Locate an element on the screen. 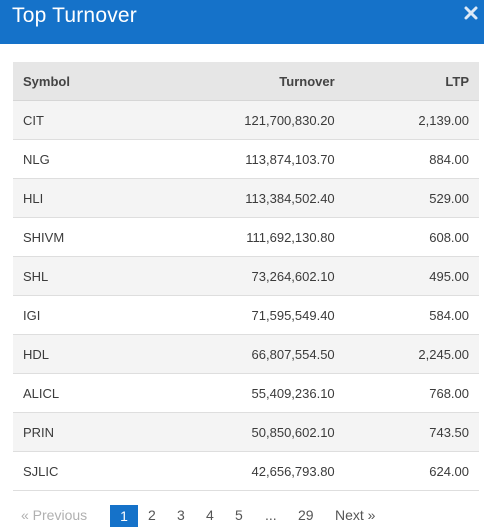 Image resolution: width=484 pixels, height=527 pixels. table-row: SJLIC 42,656,793.80 624.00 is located at coordinates (246, 471).